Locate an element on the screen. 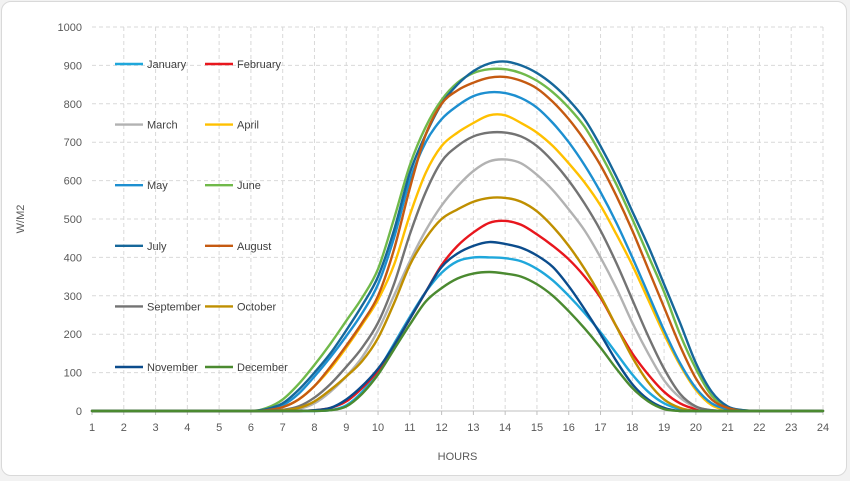 Image resolution: width=850 pixels, height=481 pixels. legend-label: June is located at coordinates (249, 186).